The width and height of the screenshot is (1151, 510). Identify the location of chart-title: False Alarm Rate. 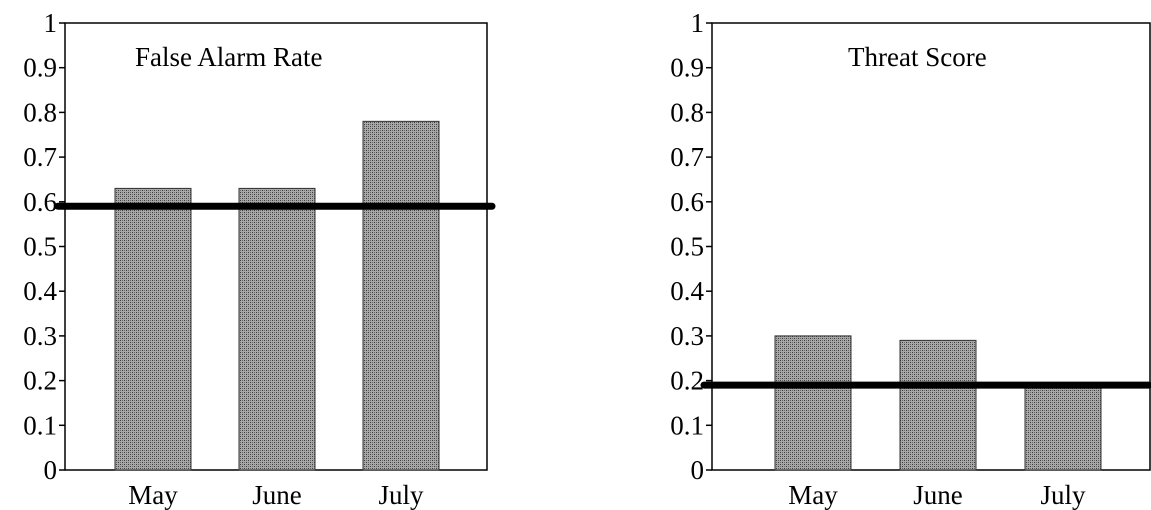
(228, 57).